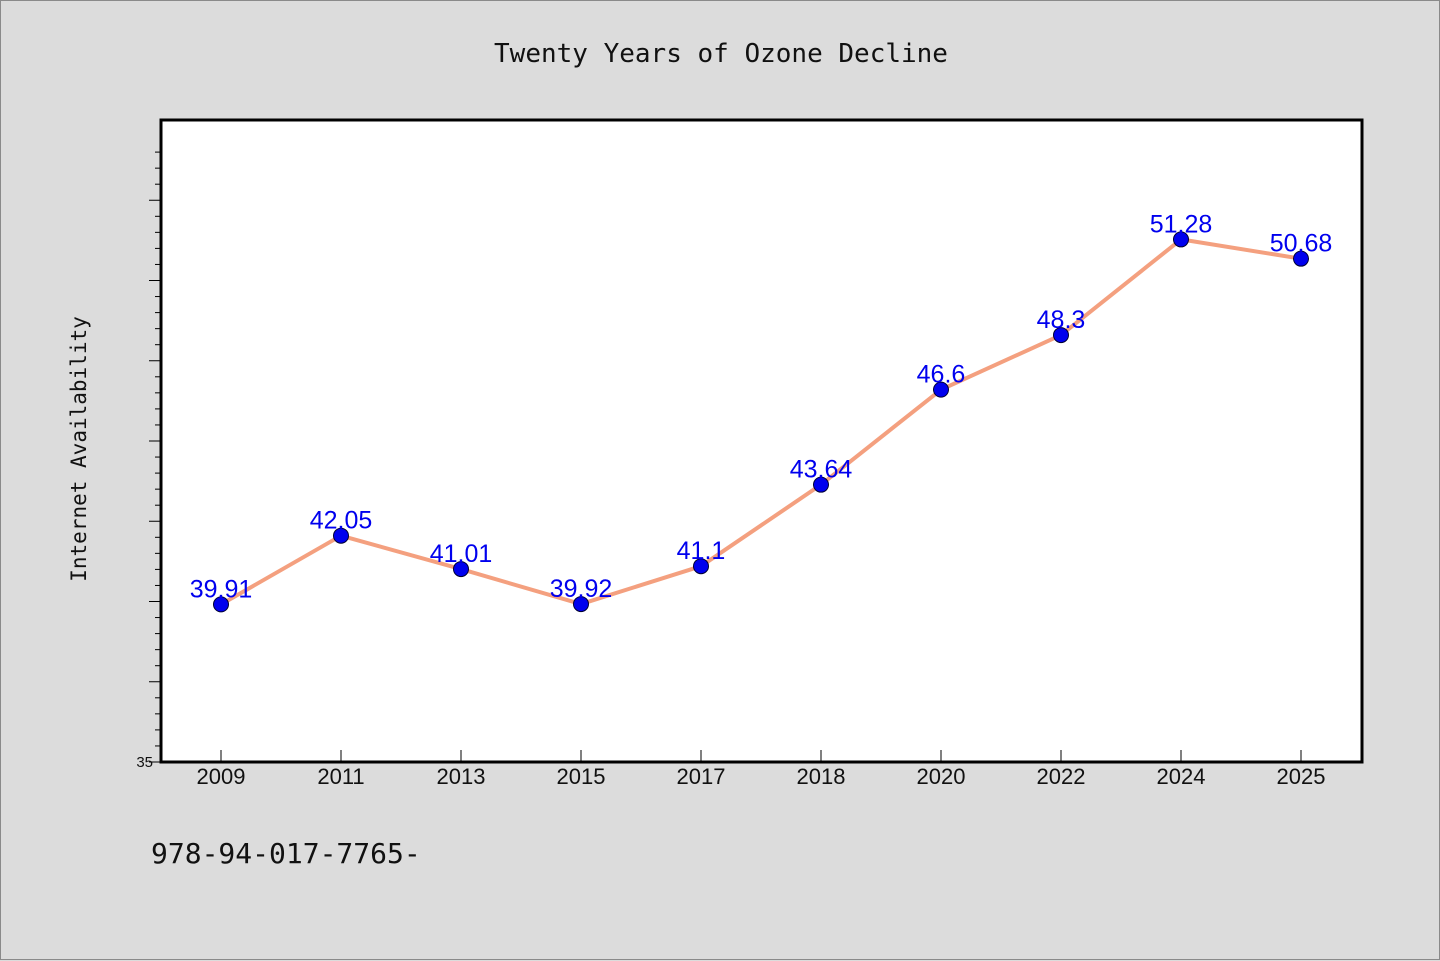 The image size is (1440, 961). What do you see at coordinates (941, 375) in the screenshot?
I see `data-label: 46.6` at bounding box center [941, 375].